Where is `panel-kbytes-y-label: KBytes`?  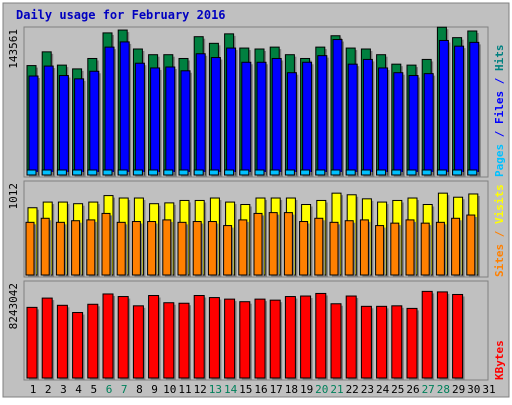
panel-kbytes-y-label: KBytes is located at coordinates (499, 360).